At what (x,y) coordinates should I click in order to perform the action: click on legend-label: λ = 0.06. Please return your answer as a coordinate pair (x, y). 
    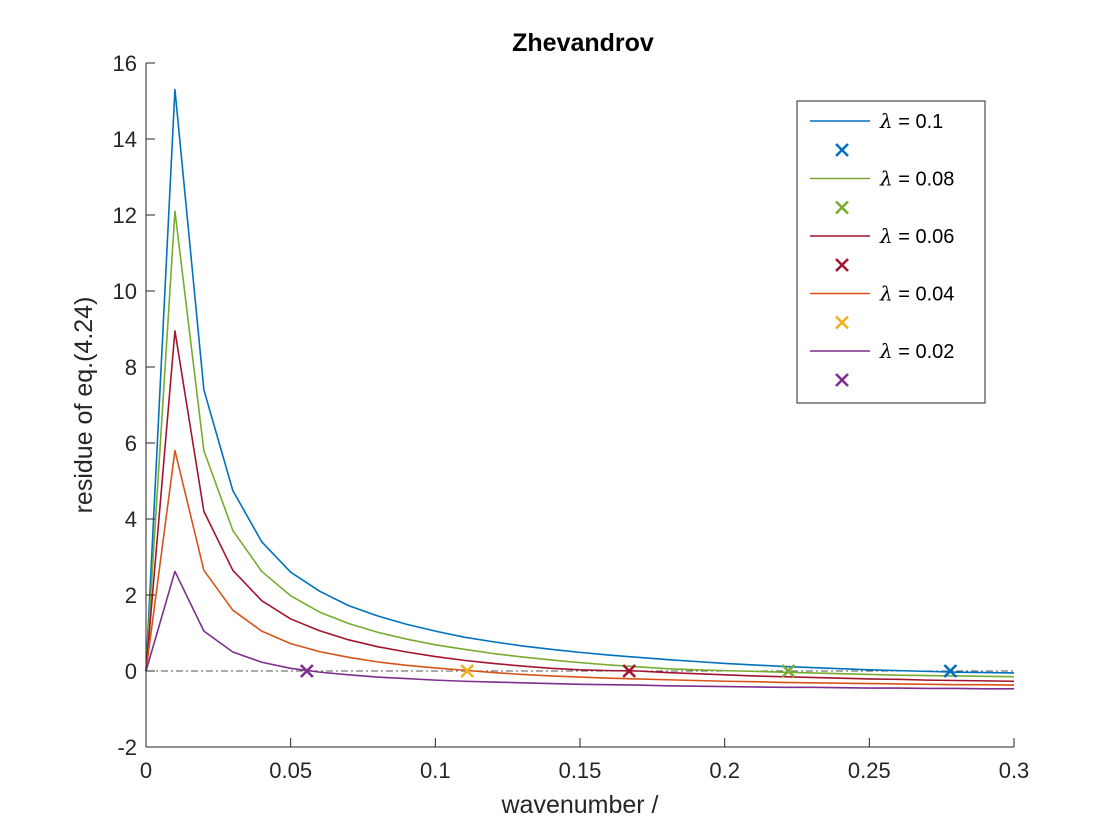
    Looking at the image, I should click on (916, 236).